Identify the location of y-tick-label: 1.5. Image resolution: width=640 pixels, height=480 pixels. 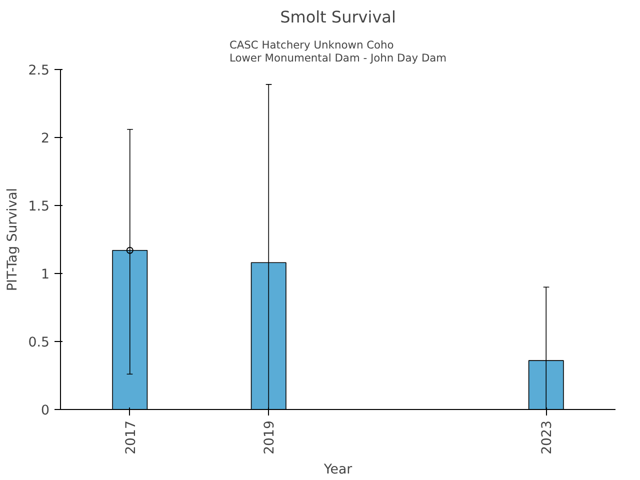
(39, 207).